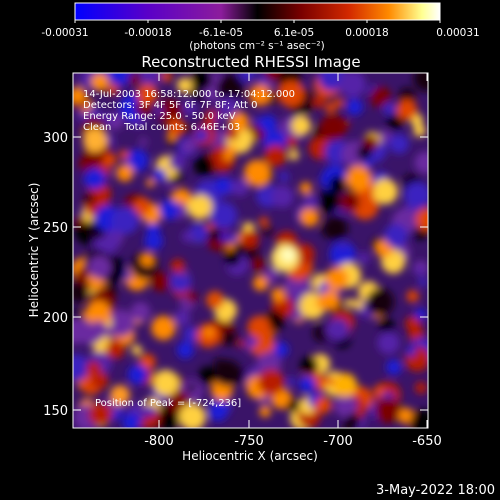 Image resolution: width=500 pixels, height=500 pixels. I want to click on y-axis-label: Heliocentric Y (arcsec), so click(34, 250).